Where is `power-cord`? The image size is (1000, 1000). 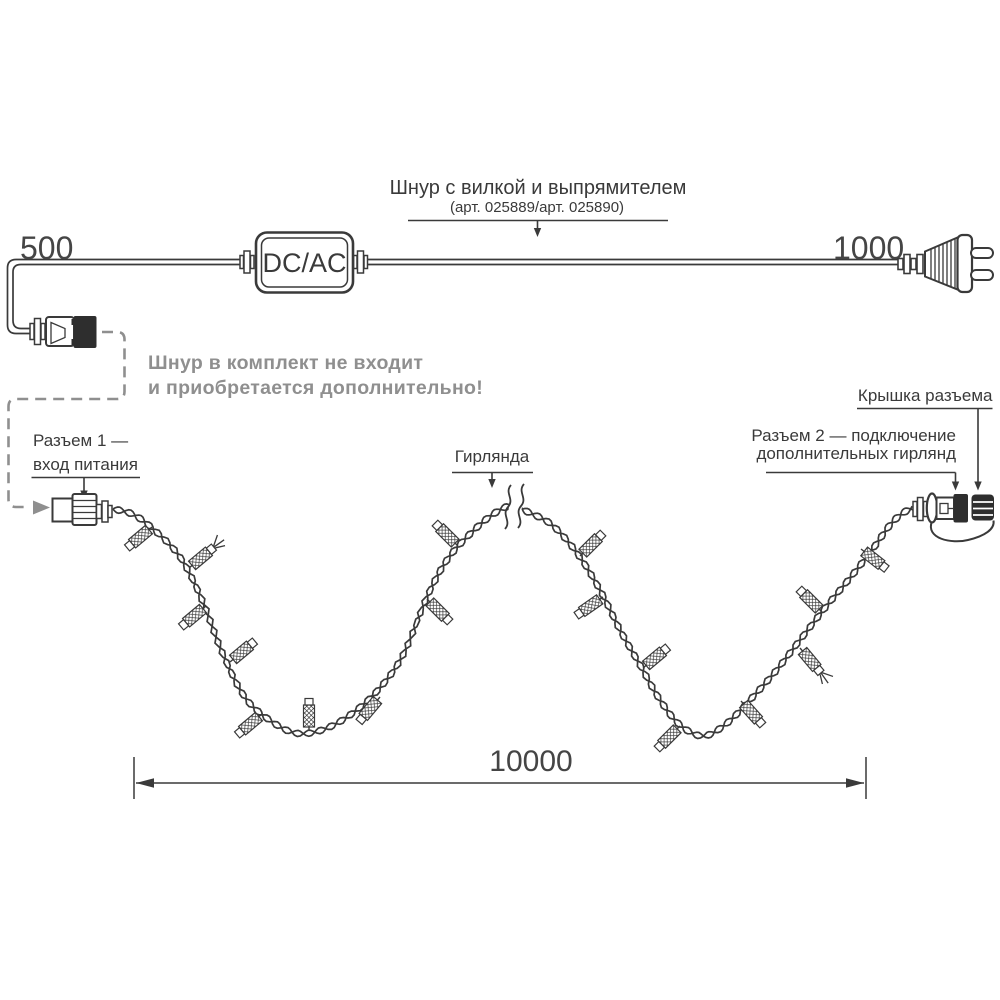 power-cord is located at coordinates (452, 296).